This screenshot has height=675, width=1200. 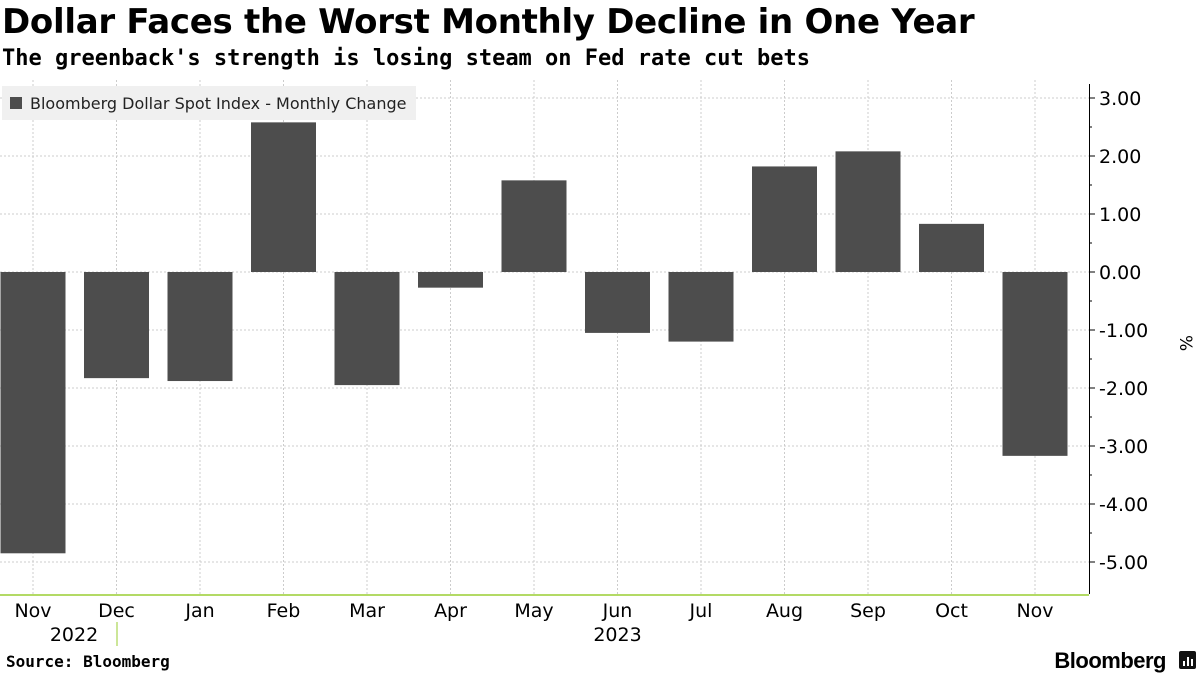 What do you see at coordinates (1123, 563) in the screenshot?
I see `y-tick-label: -5.00` at bounding box center [1123, 563].